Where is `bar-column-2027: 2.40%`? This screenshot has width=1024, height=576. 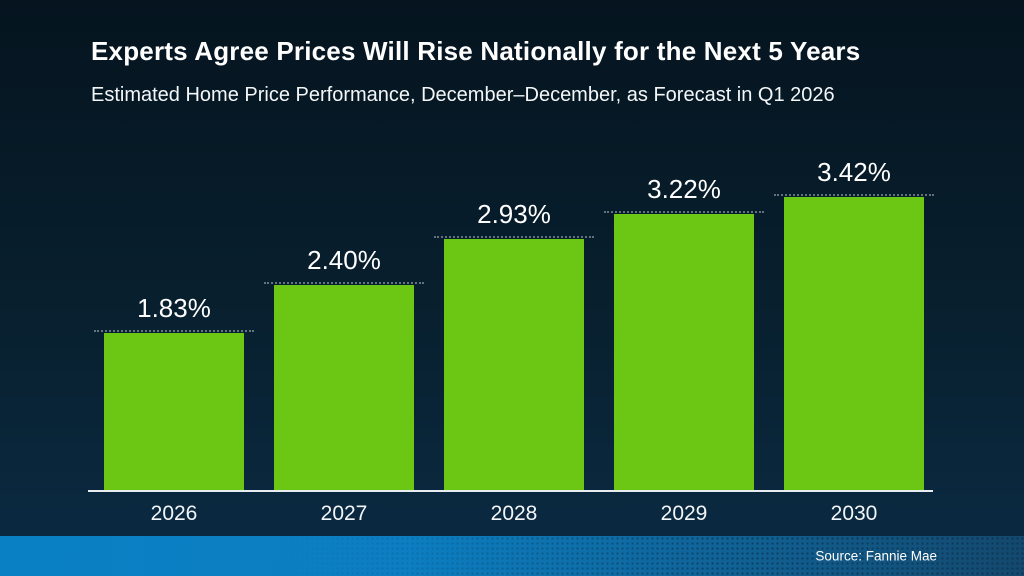 bar-column-2027: 2.40% is located at coordinates (344, 367).